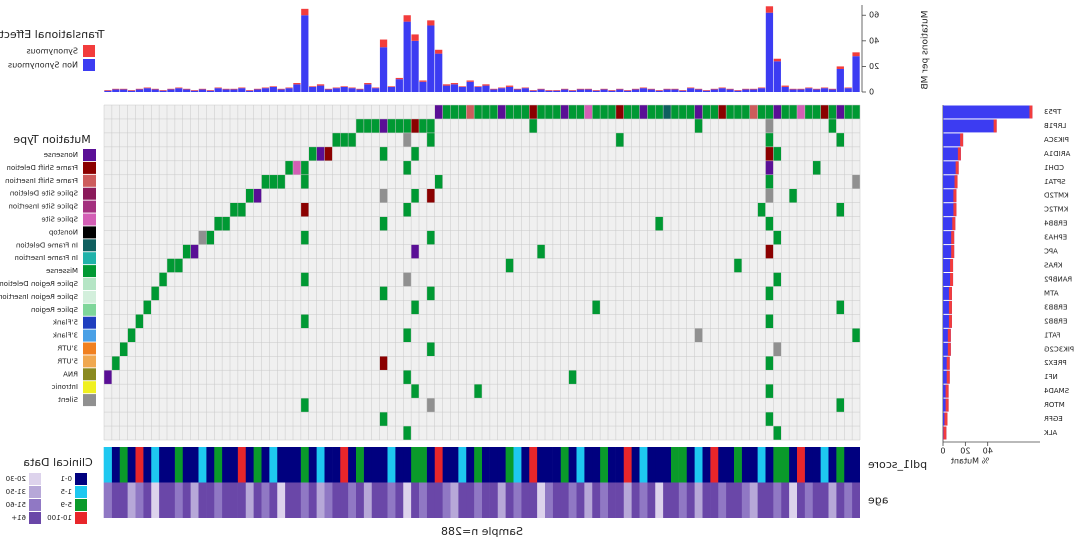  I want to click on gene-label: TP53, so click(1053, 112).